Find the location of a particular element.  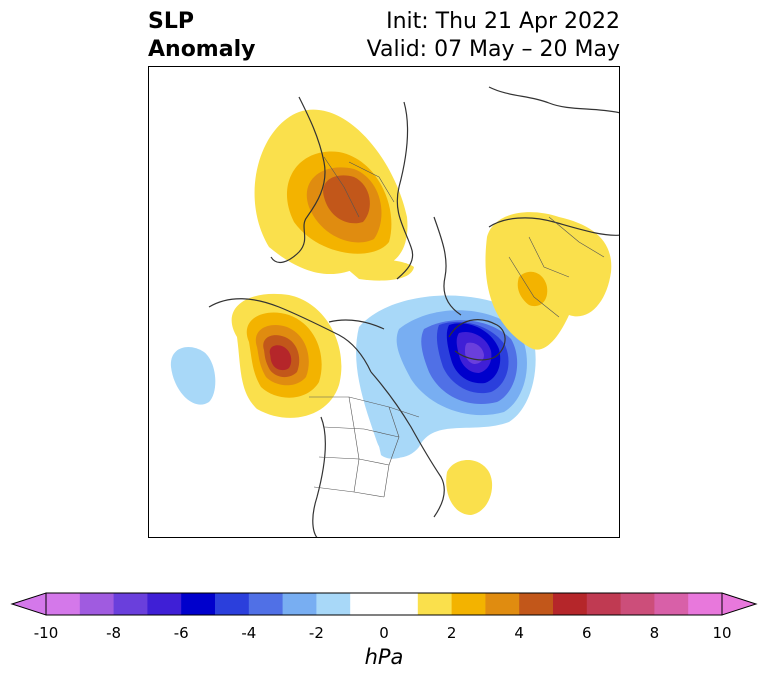

colorbar-segments is located at coordinates (384, 604).